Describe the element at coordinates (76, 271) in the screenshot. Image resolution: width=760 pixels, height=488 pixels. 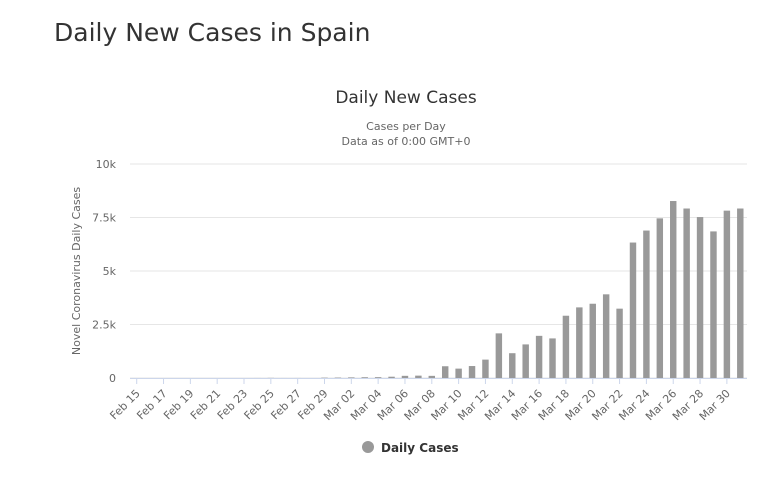
I see `y-axis-label: Novel Coronavirus Daily Cases` at that location.